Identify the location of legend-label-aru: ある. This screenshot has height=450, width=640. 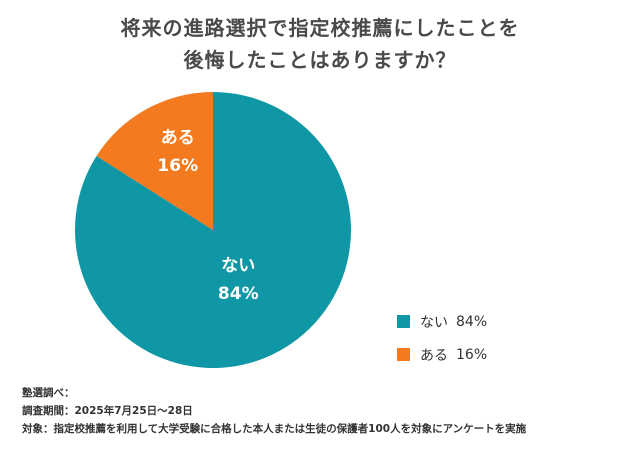
(434, 355).